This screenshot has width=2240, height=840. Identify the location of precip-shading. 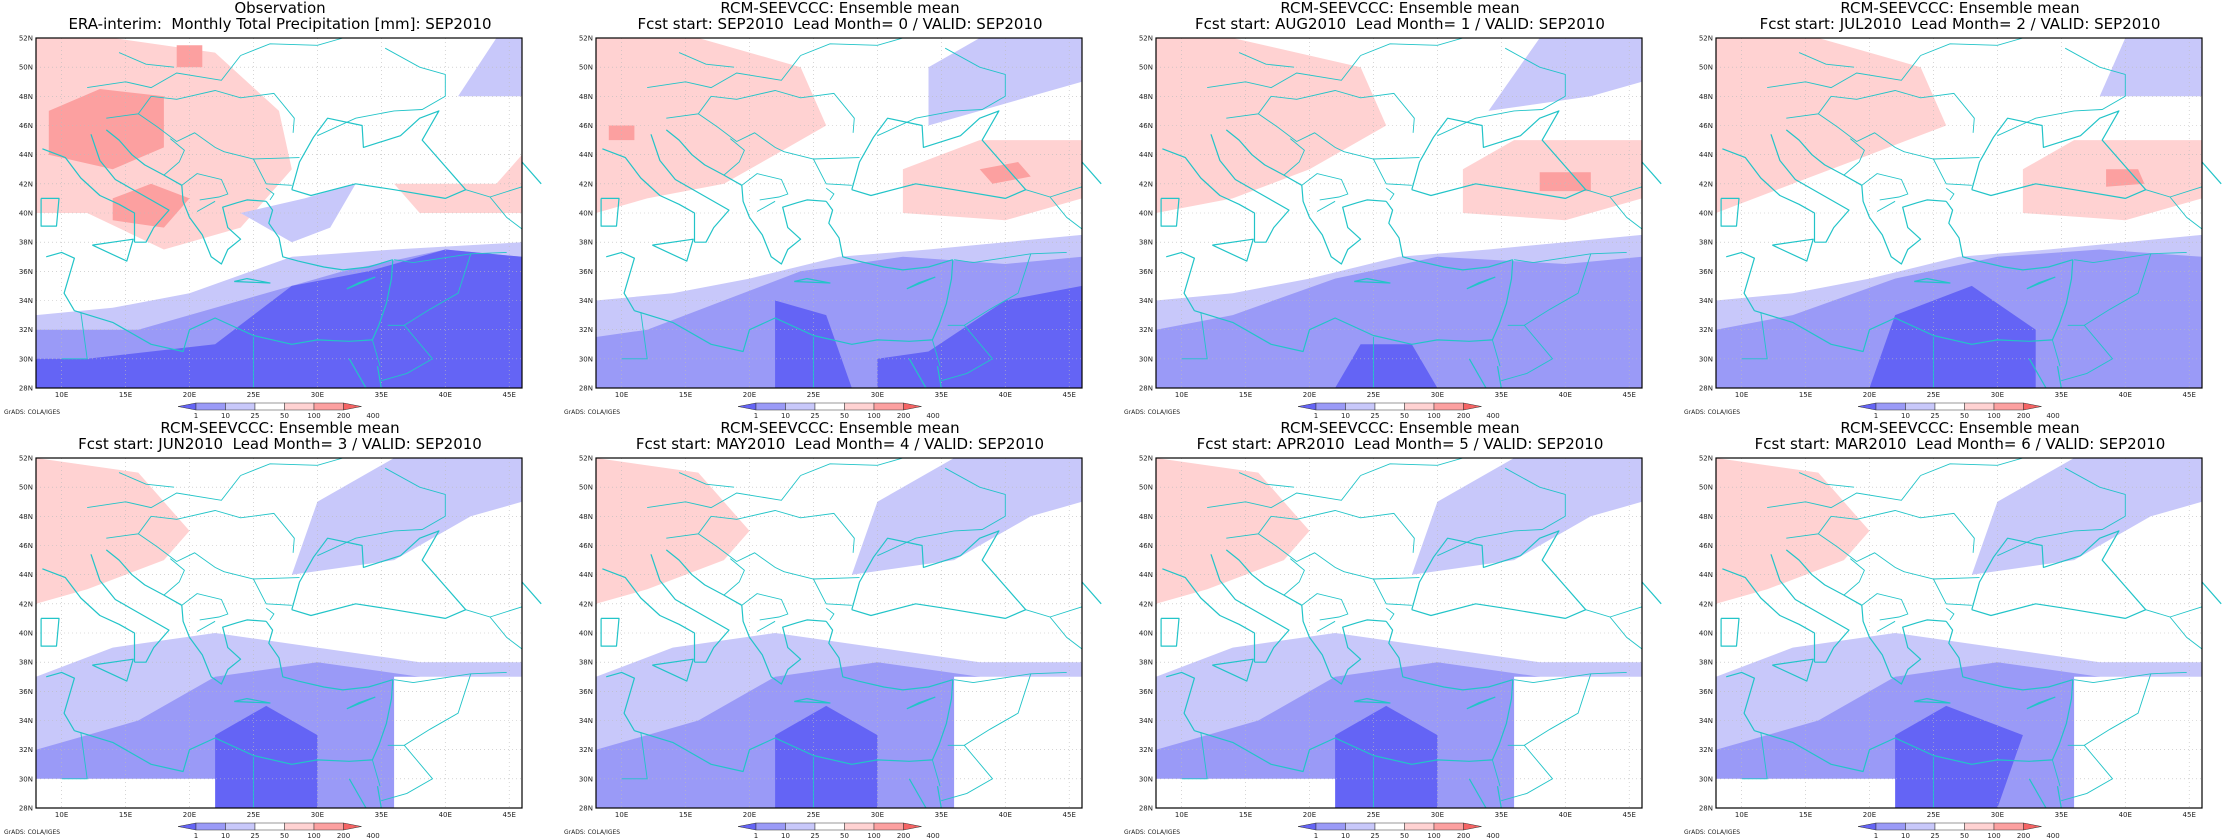
(279, 213).